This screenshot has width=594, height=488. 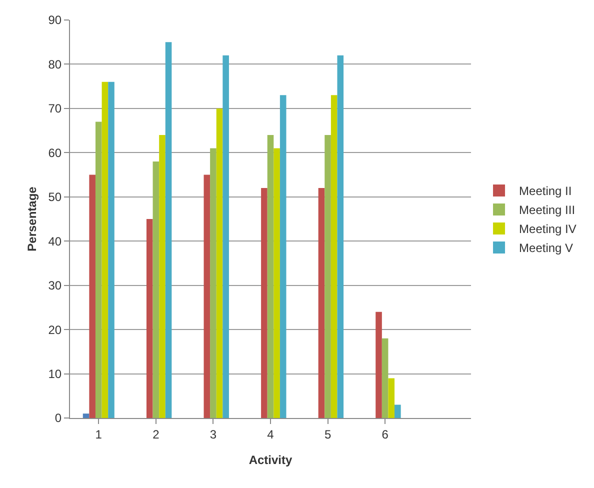 I want to click on y-tick-label: 80, so click(x=55, y=64).